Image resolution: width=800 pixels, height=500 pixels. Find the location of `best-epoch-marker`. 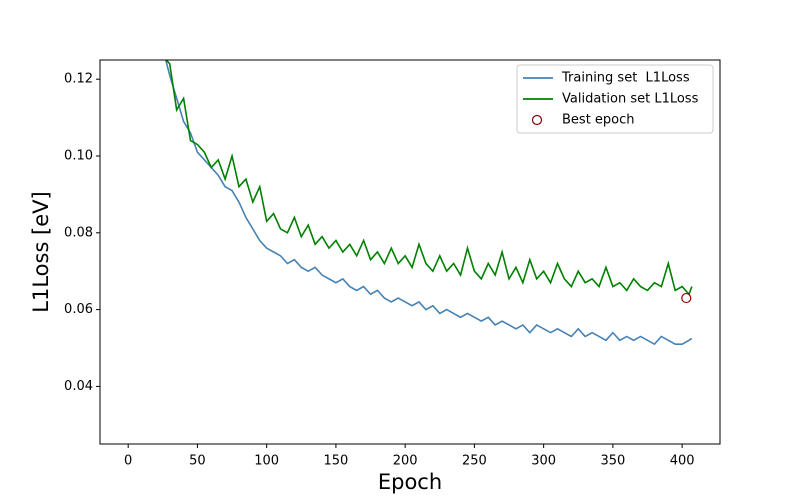

best-epoch-marker is located at coordinates (686, 298).